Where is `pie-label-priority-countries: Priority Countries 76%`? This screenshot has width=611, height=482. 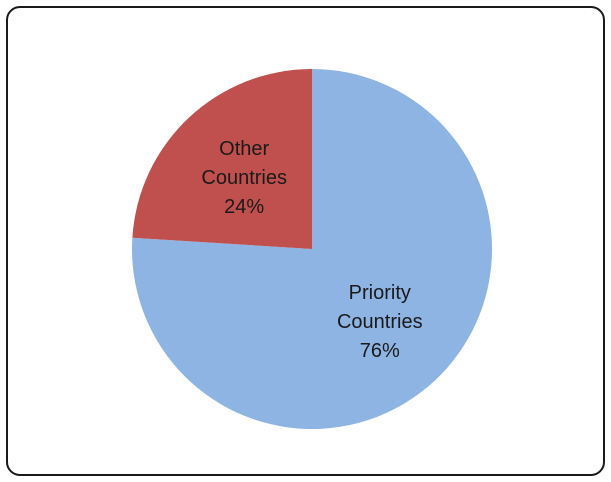
pie-label-priority-countries: Priority Countries 76% is located at coordinates (380, 322).